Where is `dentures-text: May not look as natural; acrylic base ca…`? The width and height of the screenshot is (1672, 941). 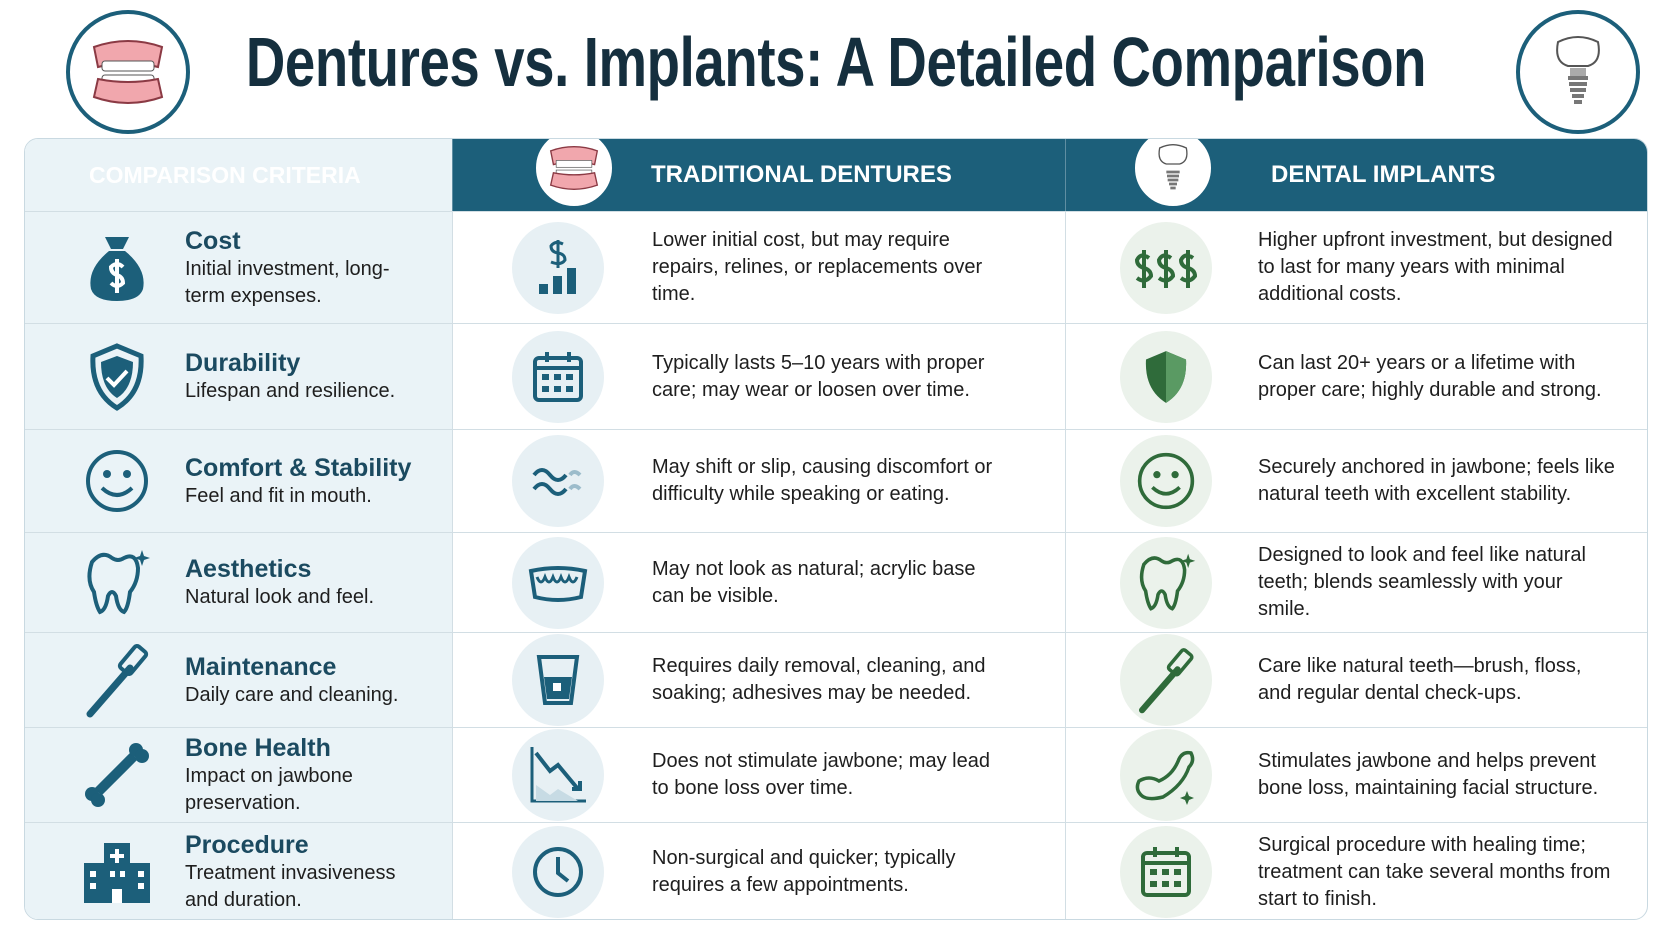
dentures-text: May not look as natural; acrylic base ca… is located at coordinates (814, 582).